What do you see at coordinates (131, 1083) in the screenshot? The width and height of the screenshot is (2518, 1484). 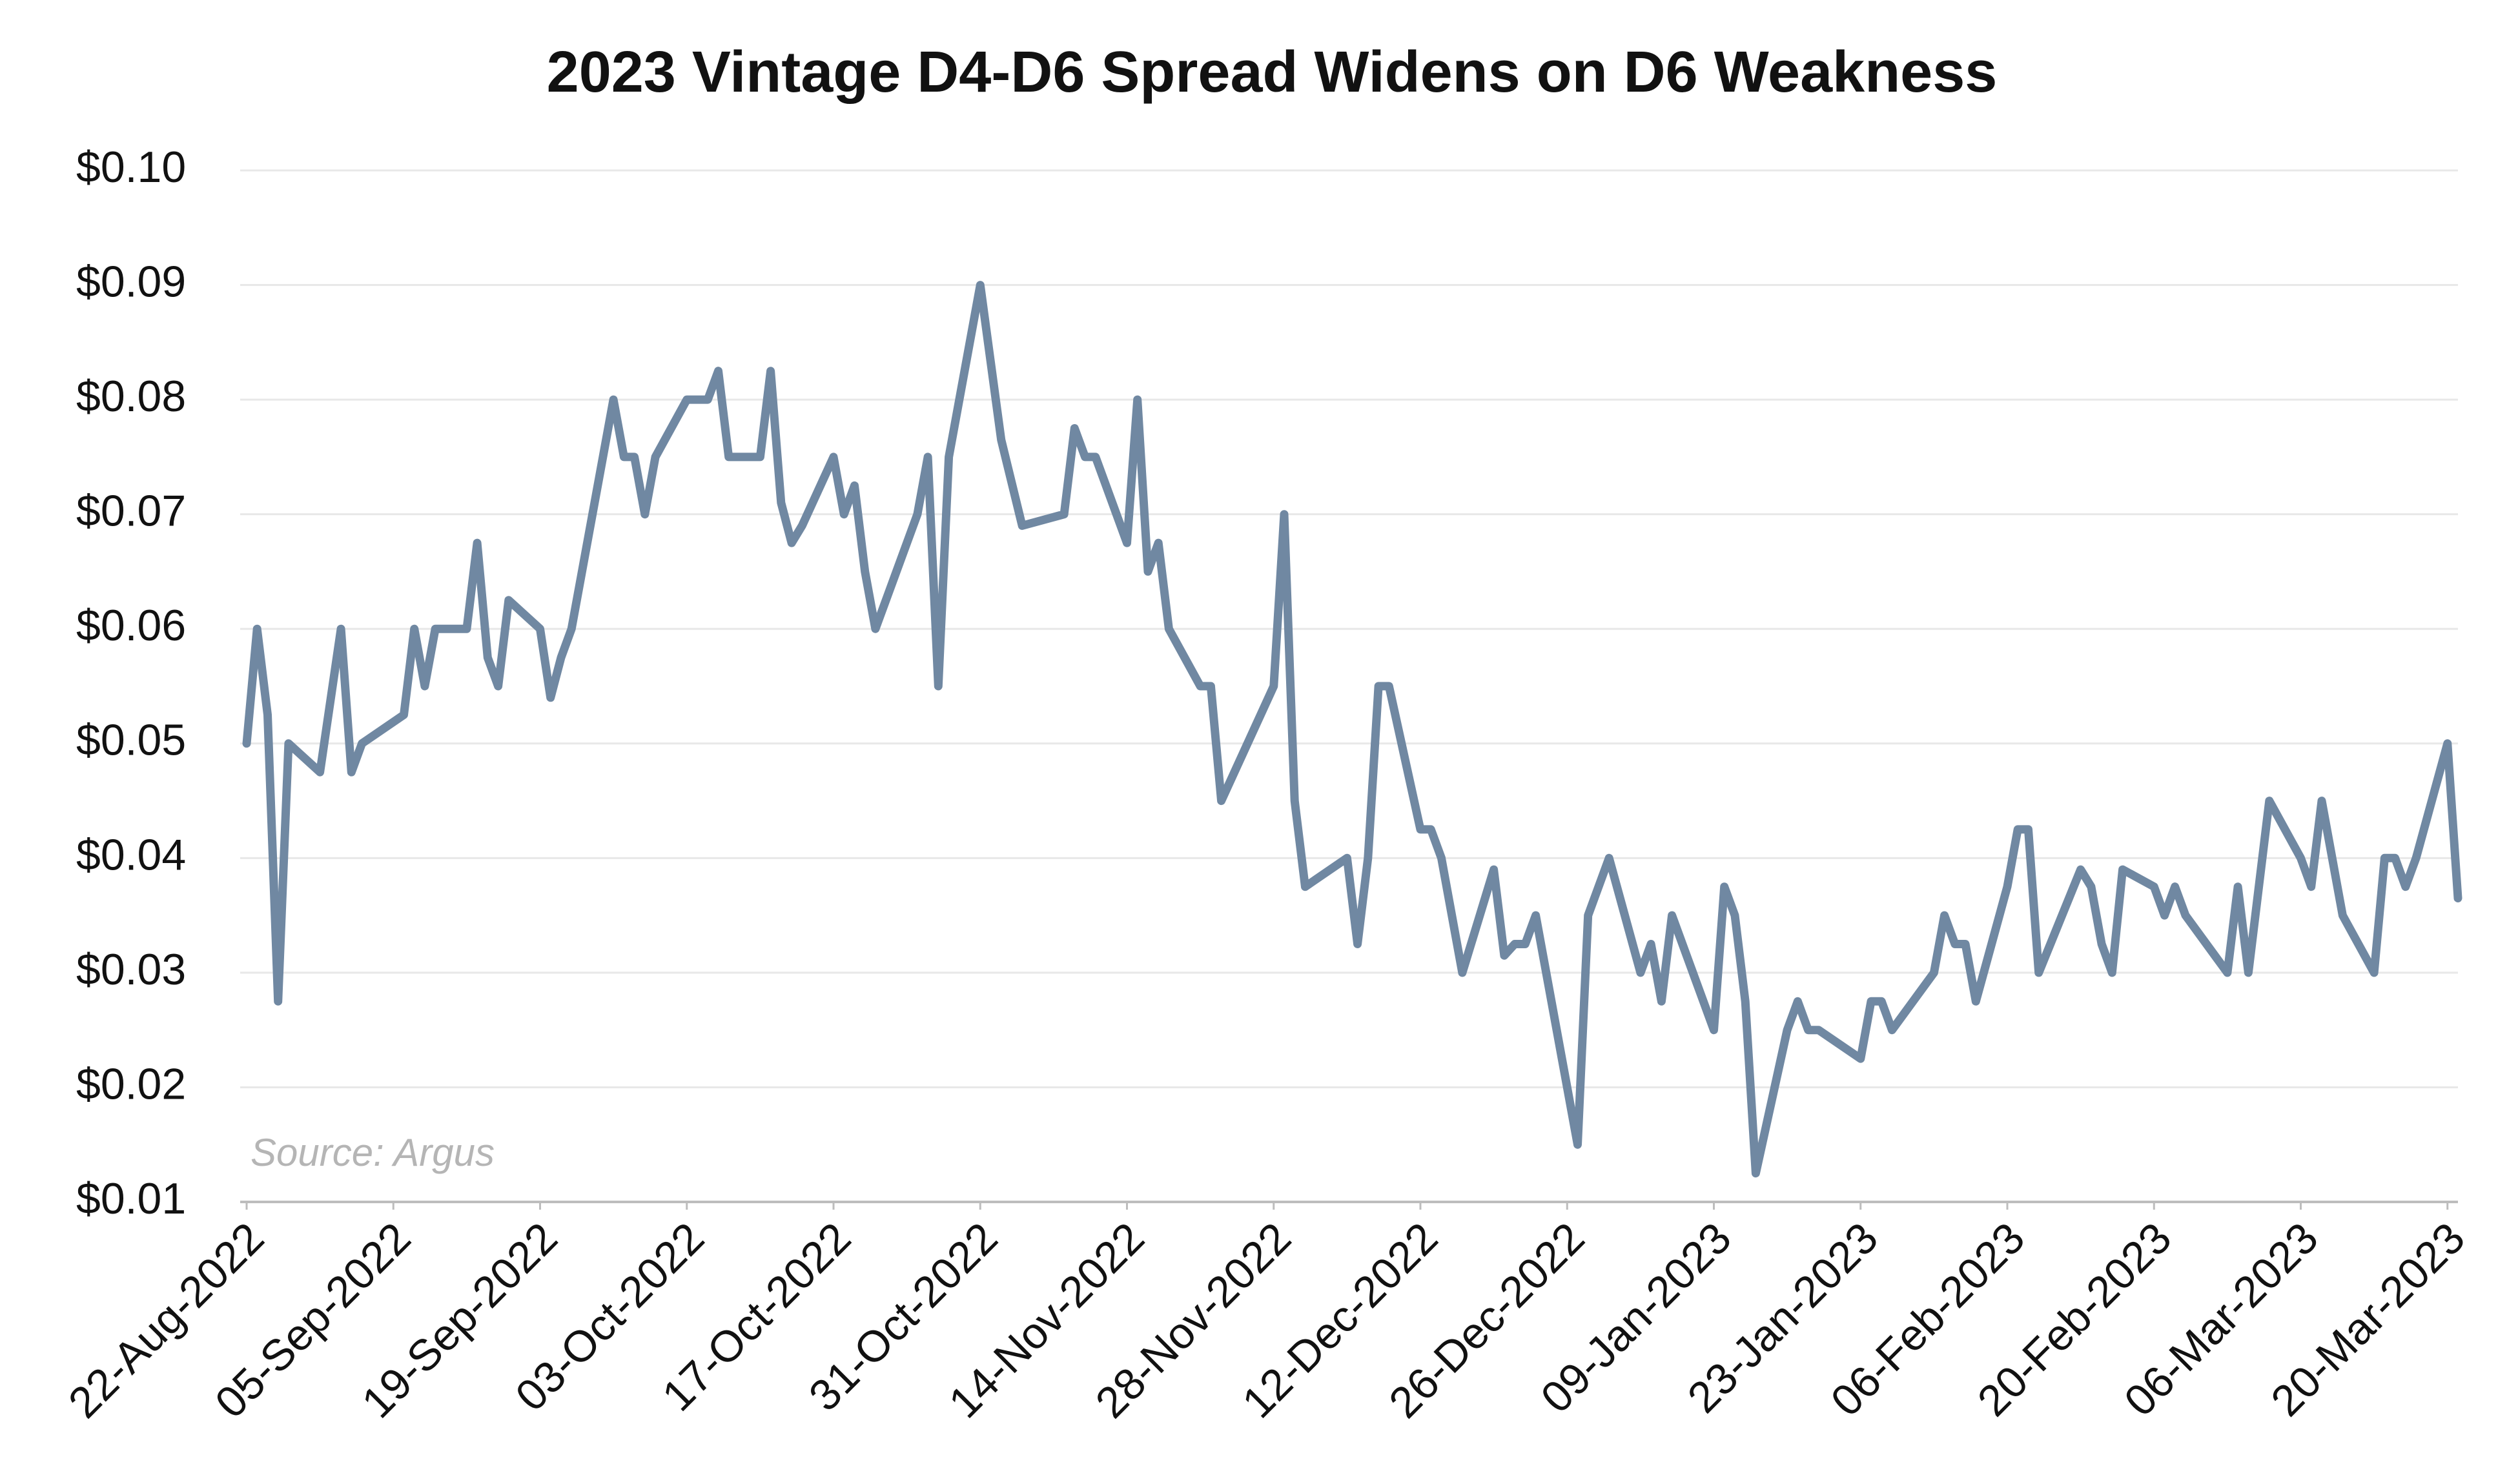 I see `y-tick-label: $0.02` at bounding box center [131, 1083].